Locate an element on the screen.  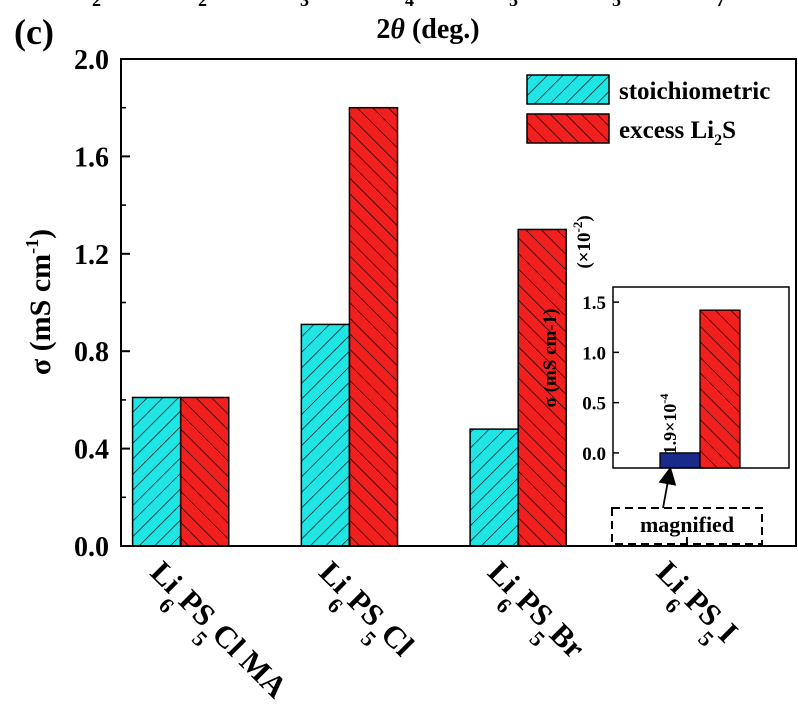
y-tick-label: 0.0 is located at coordinates (91, 547).